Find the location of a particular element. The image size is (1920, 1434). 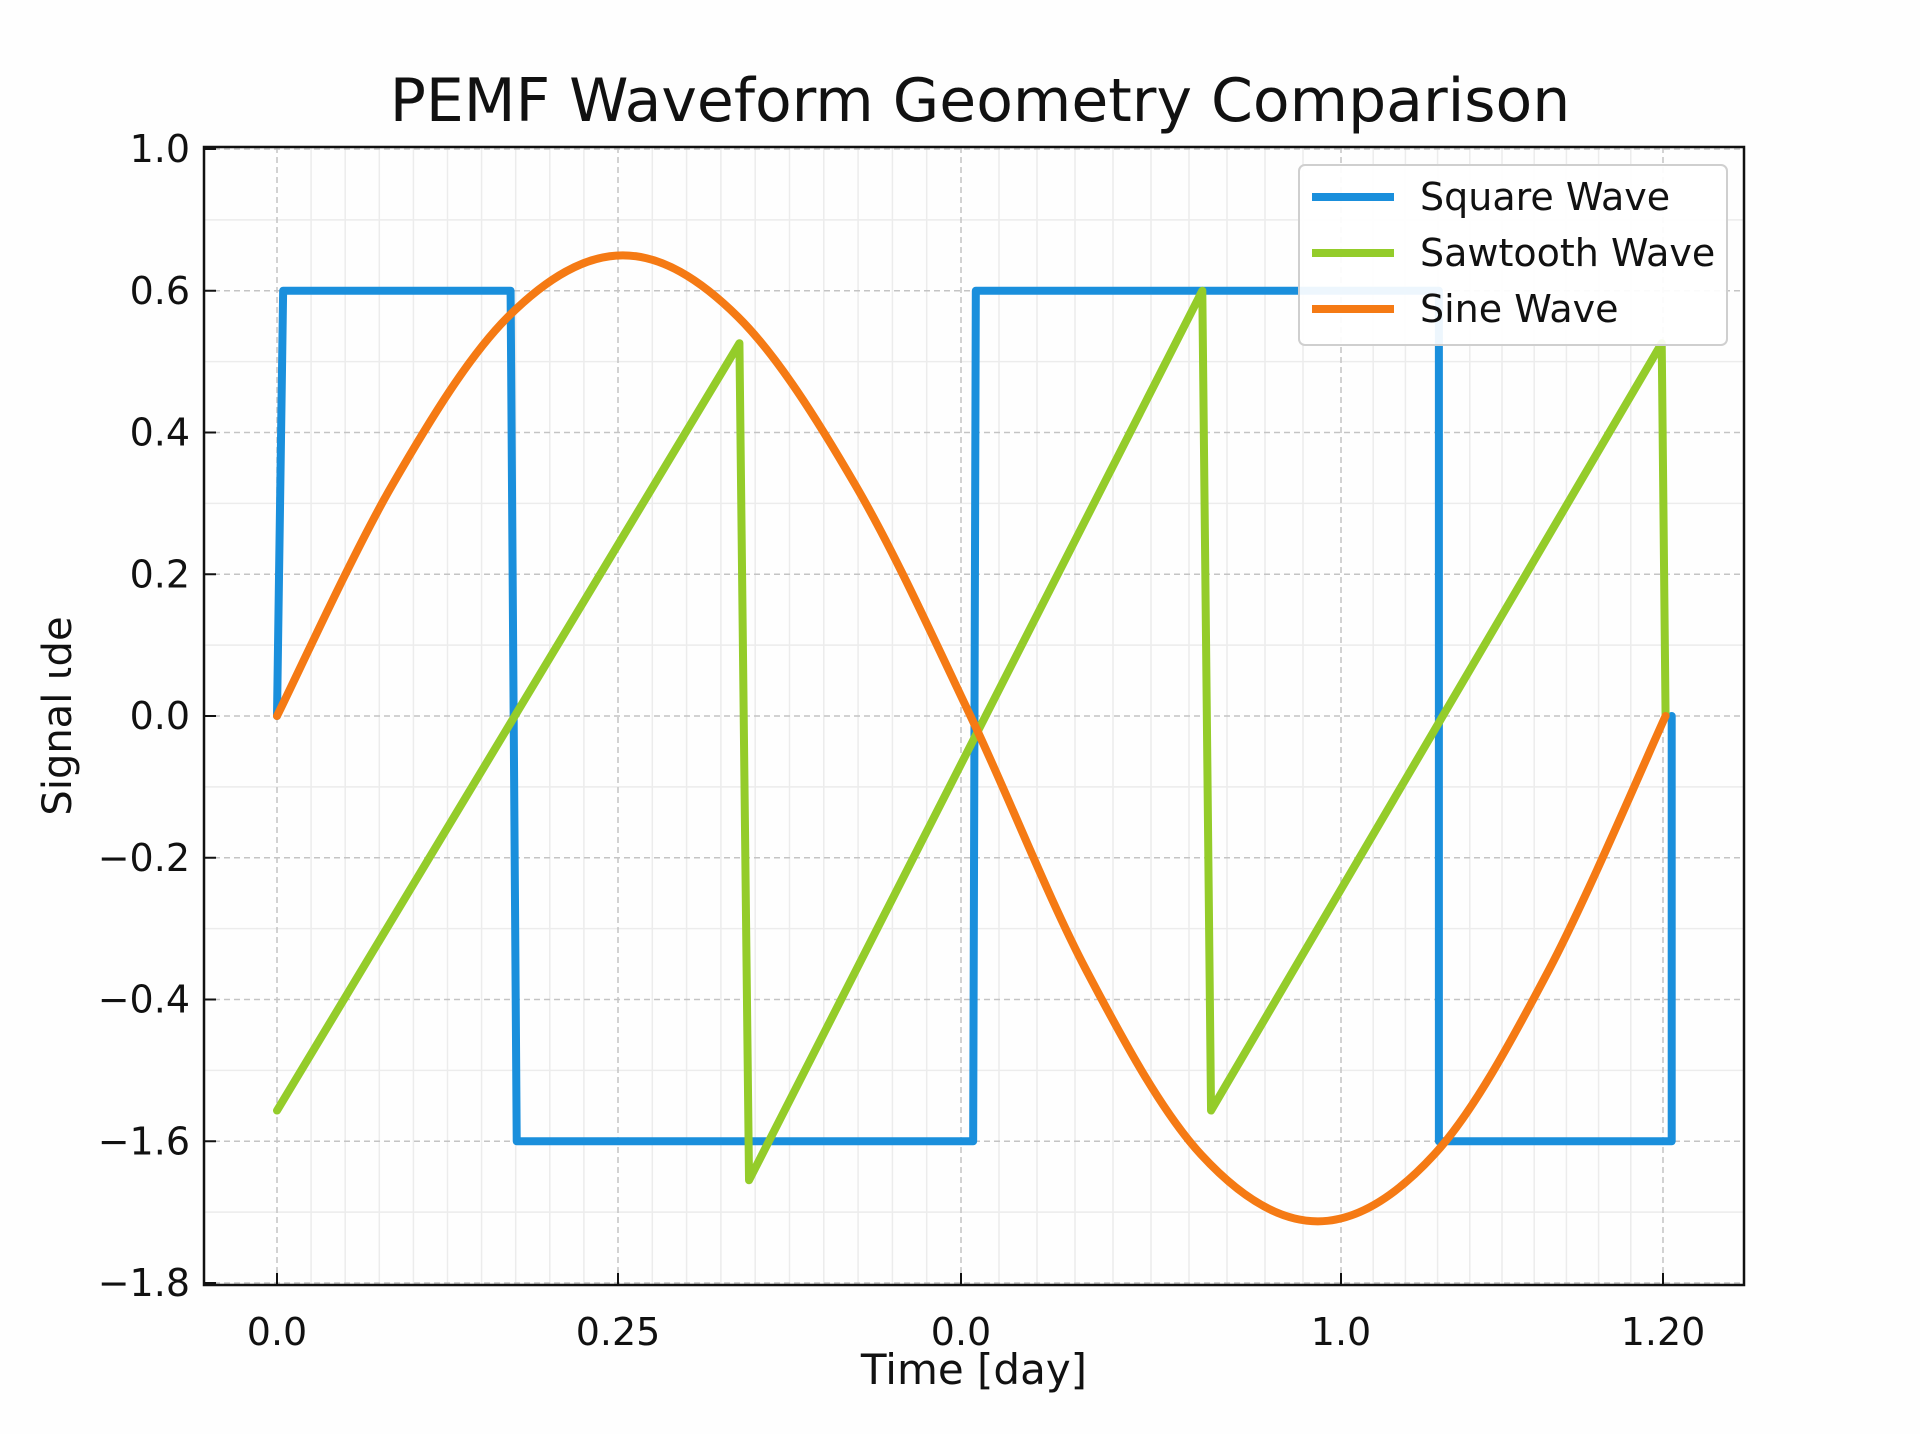

chart-title: PEMF Waveform Geometry Comparison is located at coordinates (980, 101).